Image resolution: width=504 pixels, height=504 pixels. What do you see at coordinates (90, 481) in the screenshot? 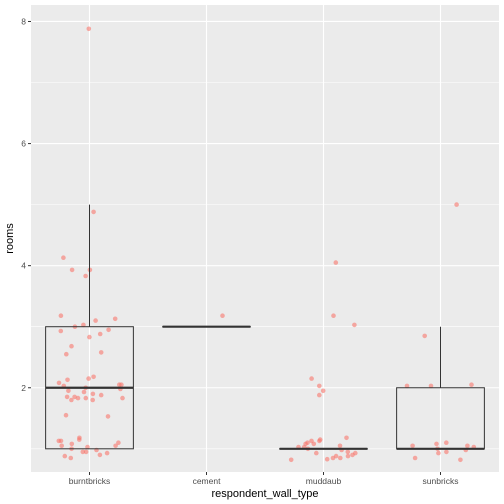
I see `x-tick-label: burntbricks` at bounding box center [90, 481].